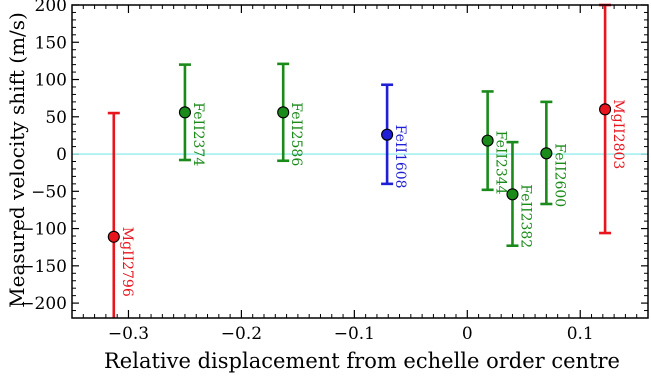 The height and width of the screenshot is (380, 651). I want to click on data-point-label: MgII2803, so click(618, 134).